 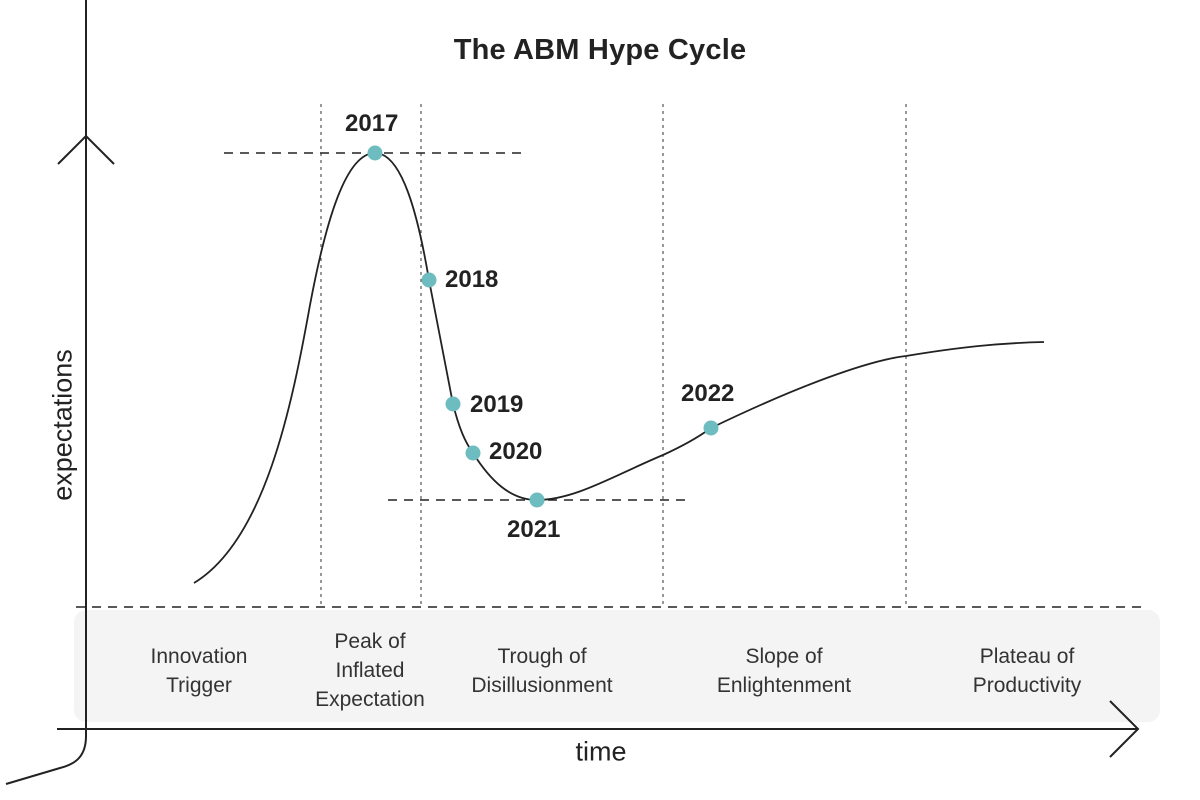 What do you see at coordinates (1027, 671) in the screenshot?
I see `phase-label-plateau: Plateau of Productivity` at bounding box center [1027, 671].